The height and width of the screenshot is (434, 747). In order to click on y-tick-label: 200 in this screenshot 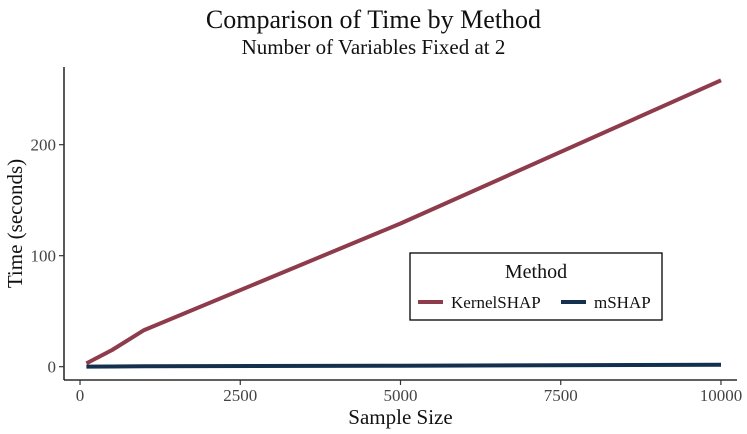, I will do `click(44, 145)`.